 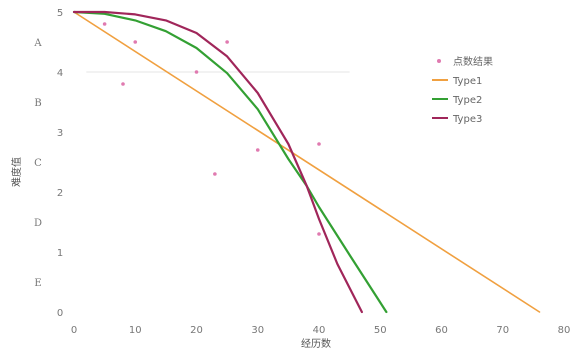 I want to click on band-label: A, so click(x=37, y=43).